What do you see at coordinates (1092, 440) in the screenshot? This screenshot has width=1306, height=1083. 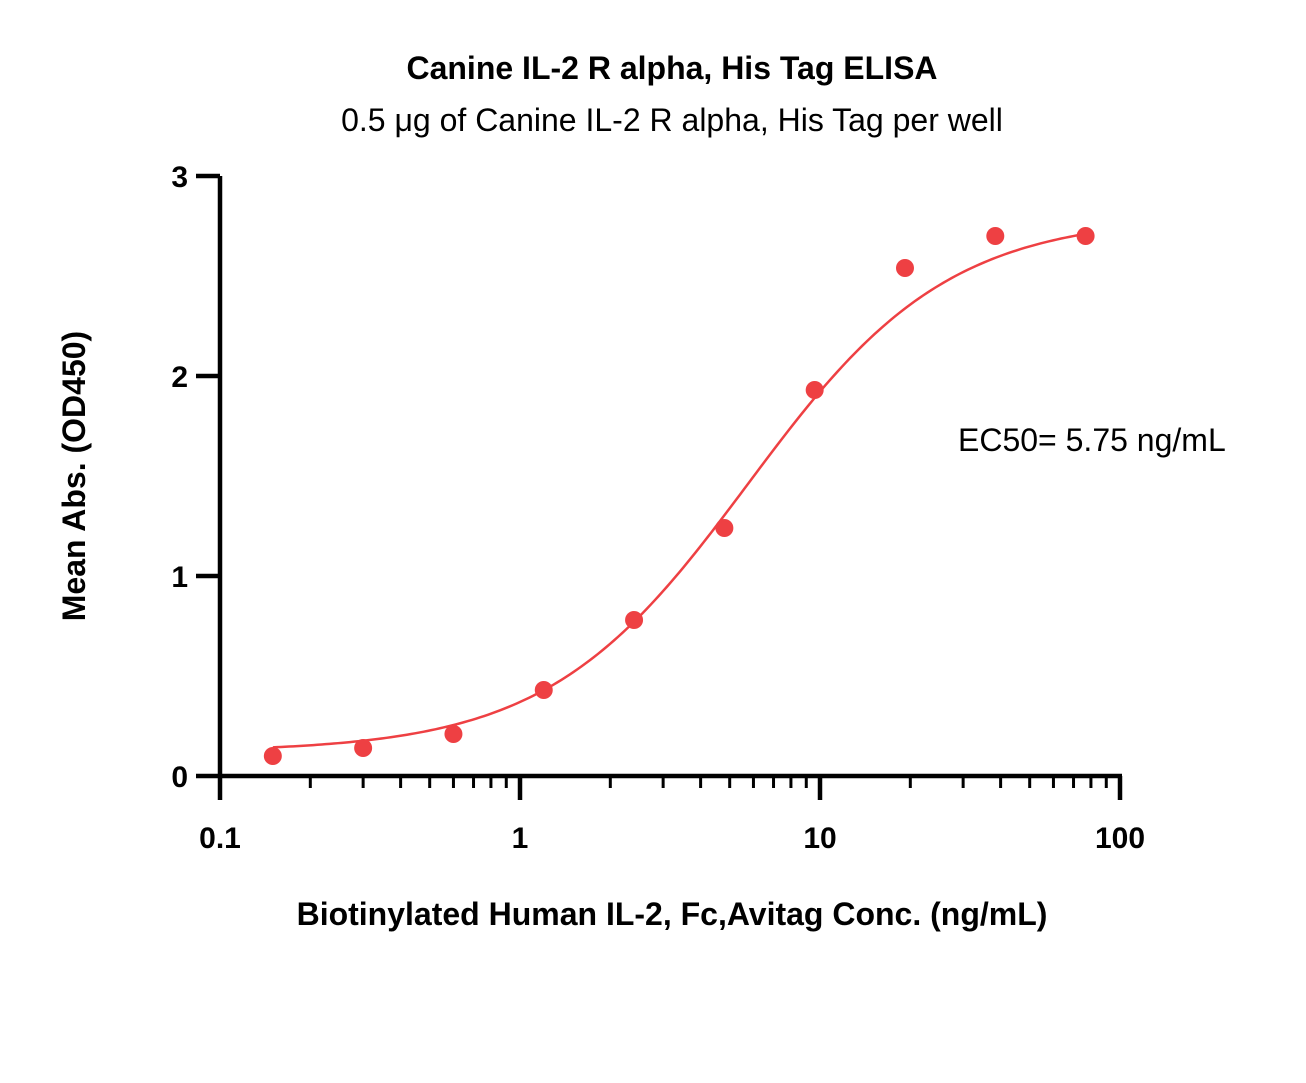 I see `ec50-annotation: EC50= 5.75 ng/mL` at bounding box center [1092, 440].